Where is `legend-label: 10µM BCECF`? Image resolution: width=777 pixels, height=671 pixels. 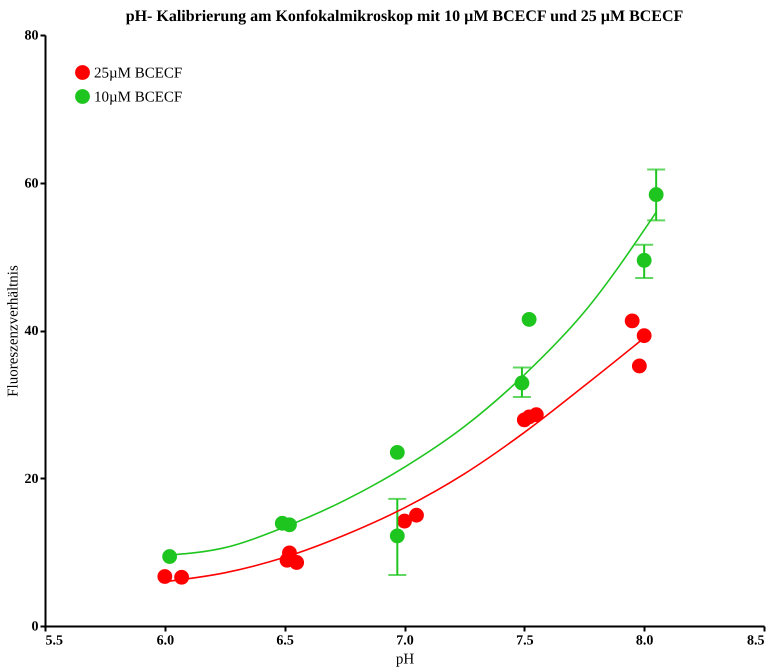 legend-label: 10µM BCECF is located at coordinates (138, 98).